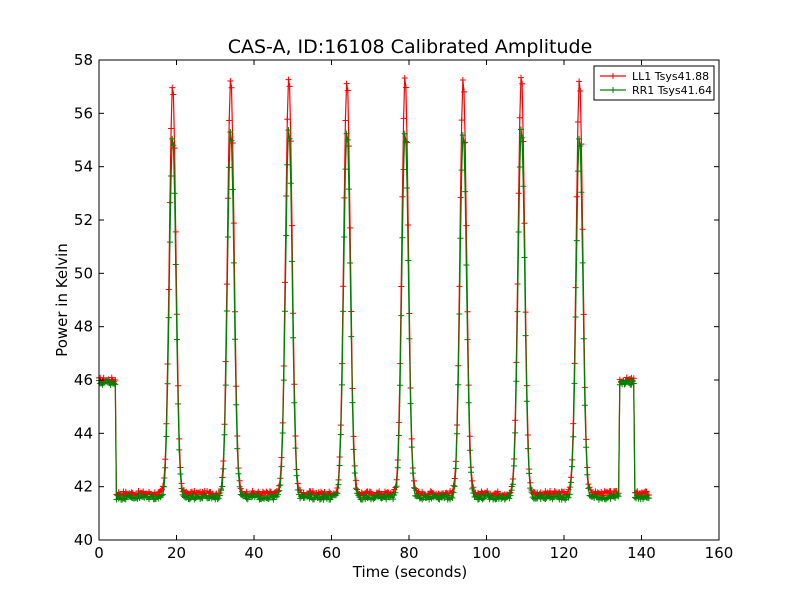 The image size is (800, 605). Describe the element at coordinates (83, 540) in the screenshot. I see `y-tick-label: 40` at that location.